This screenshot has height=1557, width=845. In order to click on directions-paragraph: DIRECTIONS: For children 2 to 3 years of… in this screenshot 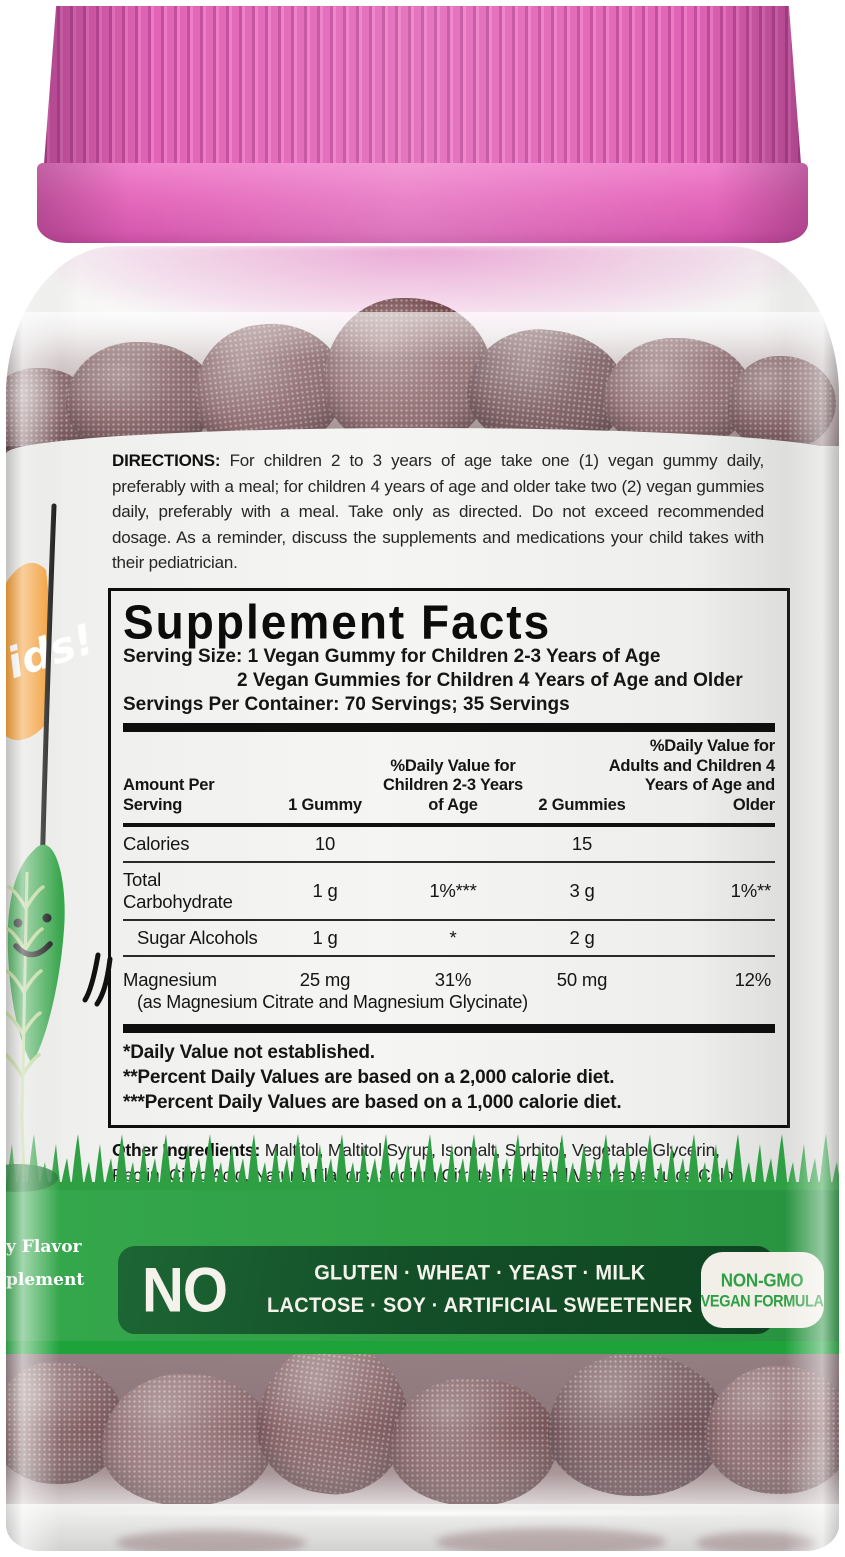, I will do `click(438, 512)`.